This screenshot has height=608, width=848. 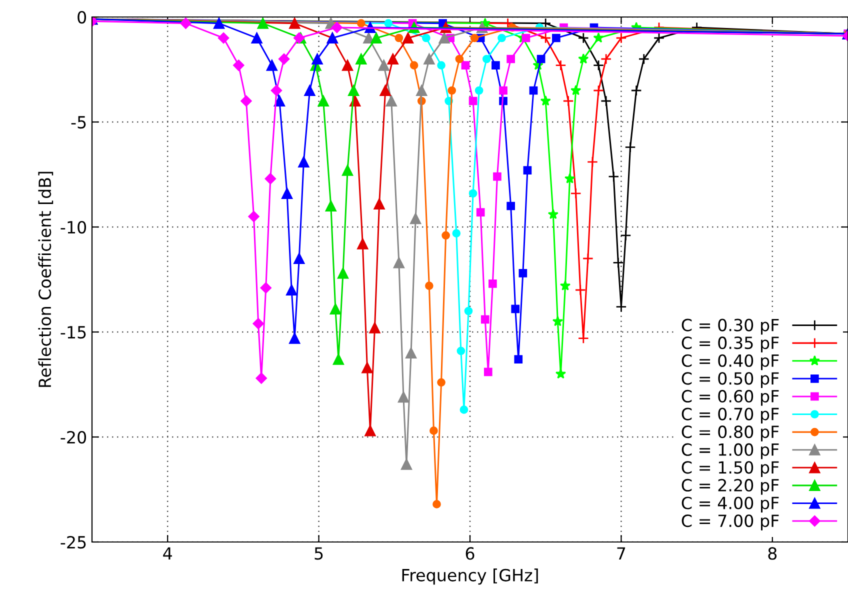 What do you see at coordinates (621, 553) in the screenshot?
I see `x-tick-label: 7` at bounding box center [621, 553].